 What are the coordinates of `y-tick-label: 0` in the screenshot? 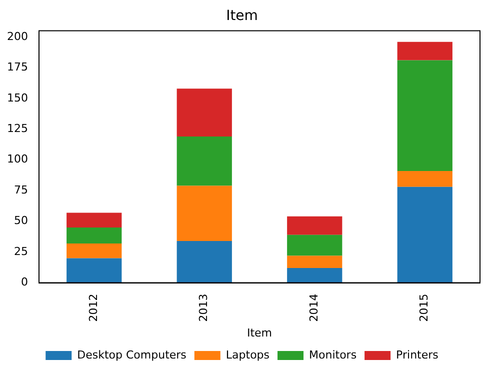 It's located at (24, 282).